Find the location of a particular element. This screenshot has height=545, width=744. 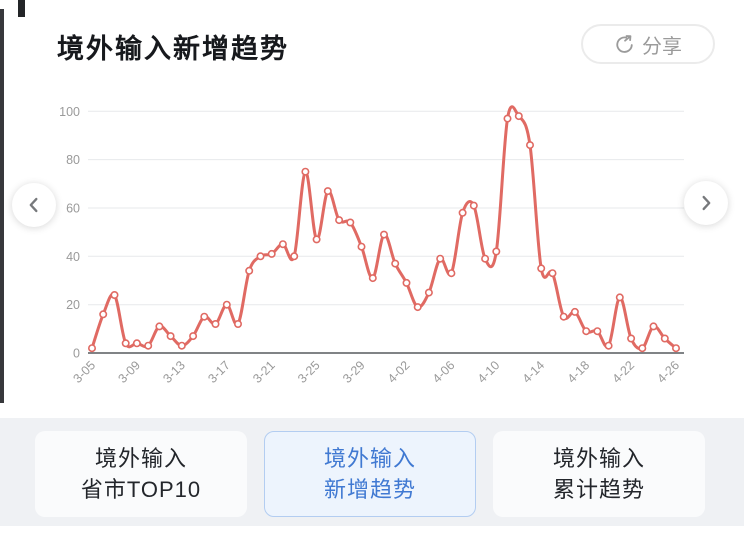

screen-edge-artifact is located at coordinates (2, 206).